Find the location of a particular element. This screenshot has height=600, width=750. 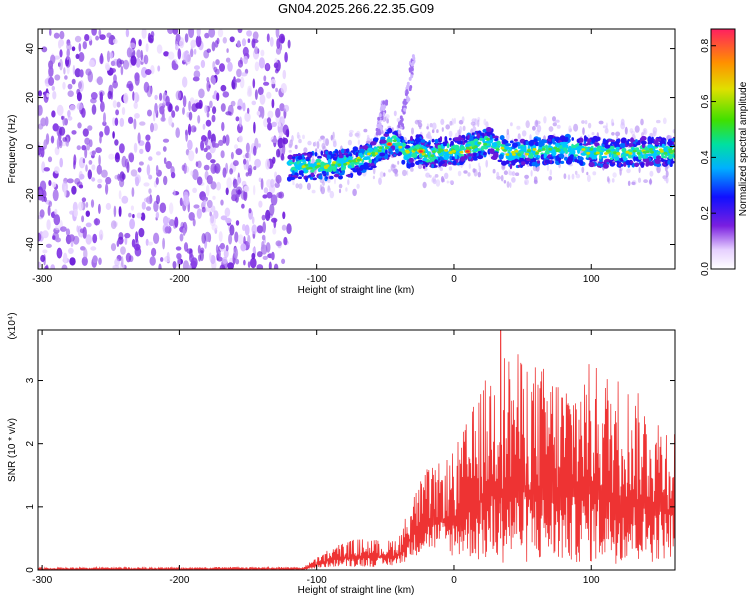

y-tick-label: -20 is located at coordinates (30, 195).